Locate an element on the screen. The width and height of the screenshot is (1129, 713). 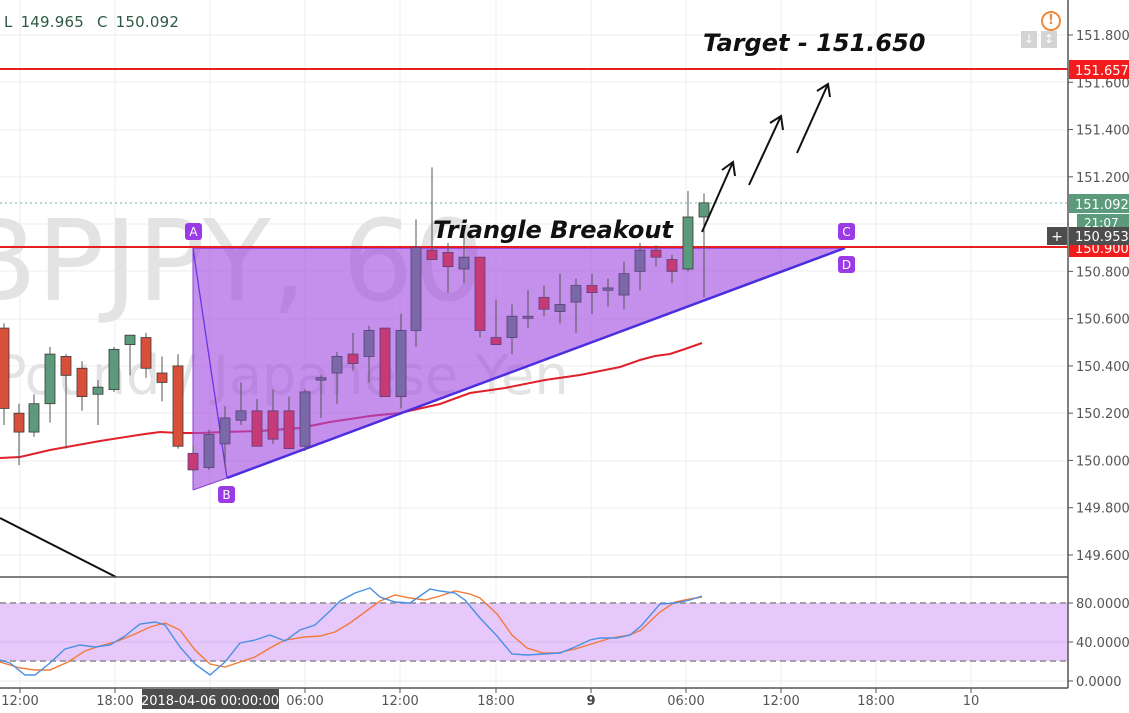
breakout-annotation: Triangle Breakout is located at coordinates (553, 230).